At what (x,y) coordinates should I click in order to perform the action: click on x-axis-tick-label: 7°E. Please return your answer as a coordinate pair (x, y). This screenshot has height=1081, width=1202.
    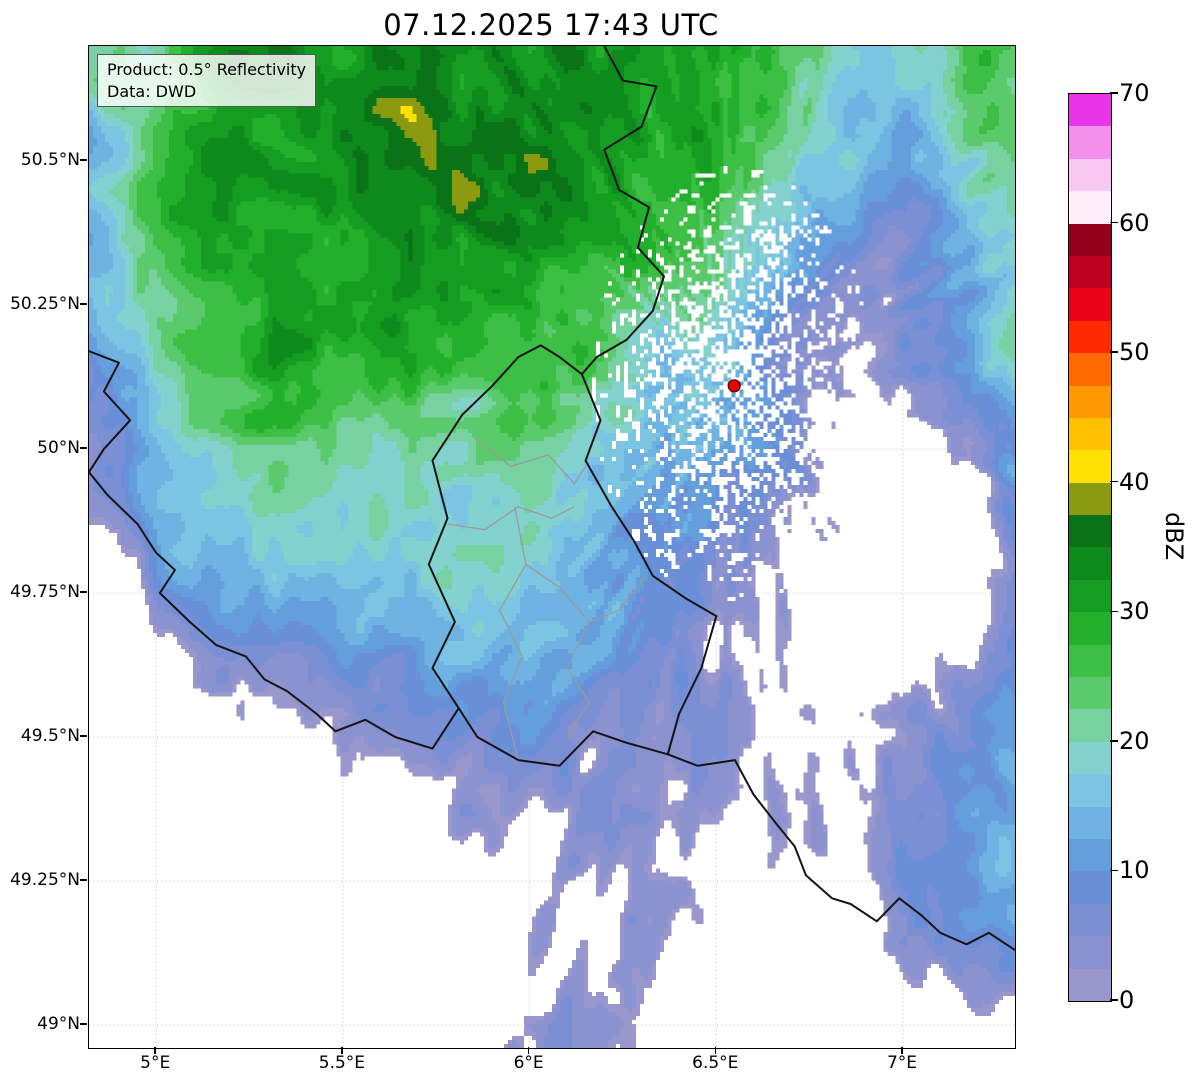
    Looking at the image, I should click on (901, 1063).